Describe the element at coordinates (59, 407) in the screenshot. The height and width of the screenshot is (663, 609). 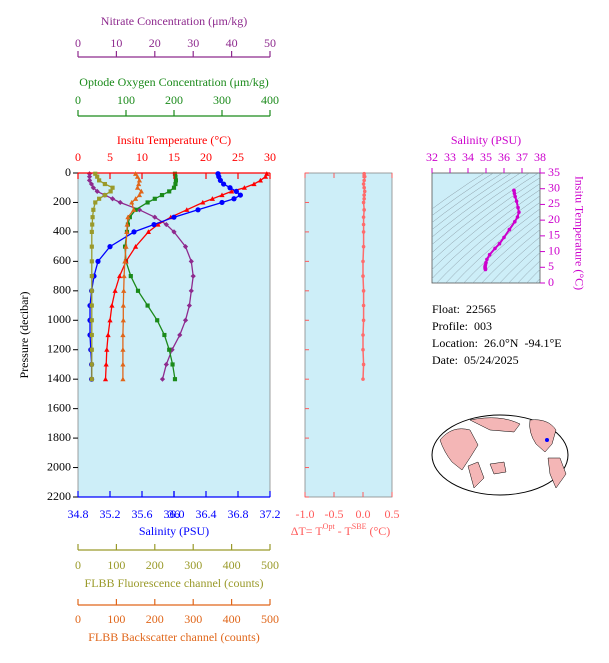
I see `y-tick-label: 1600` at that location.